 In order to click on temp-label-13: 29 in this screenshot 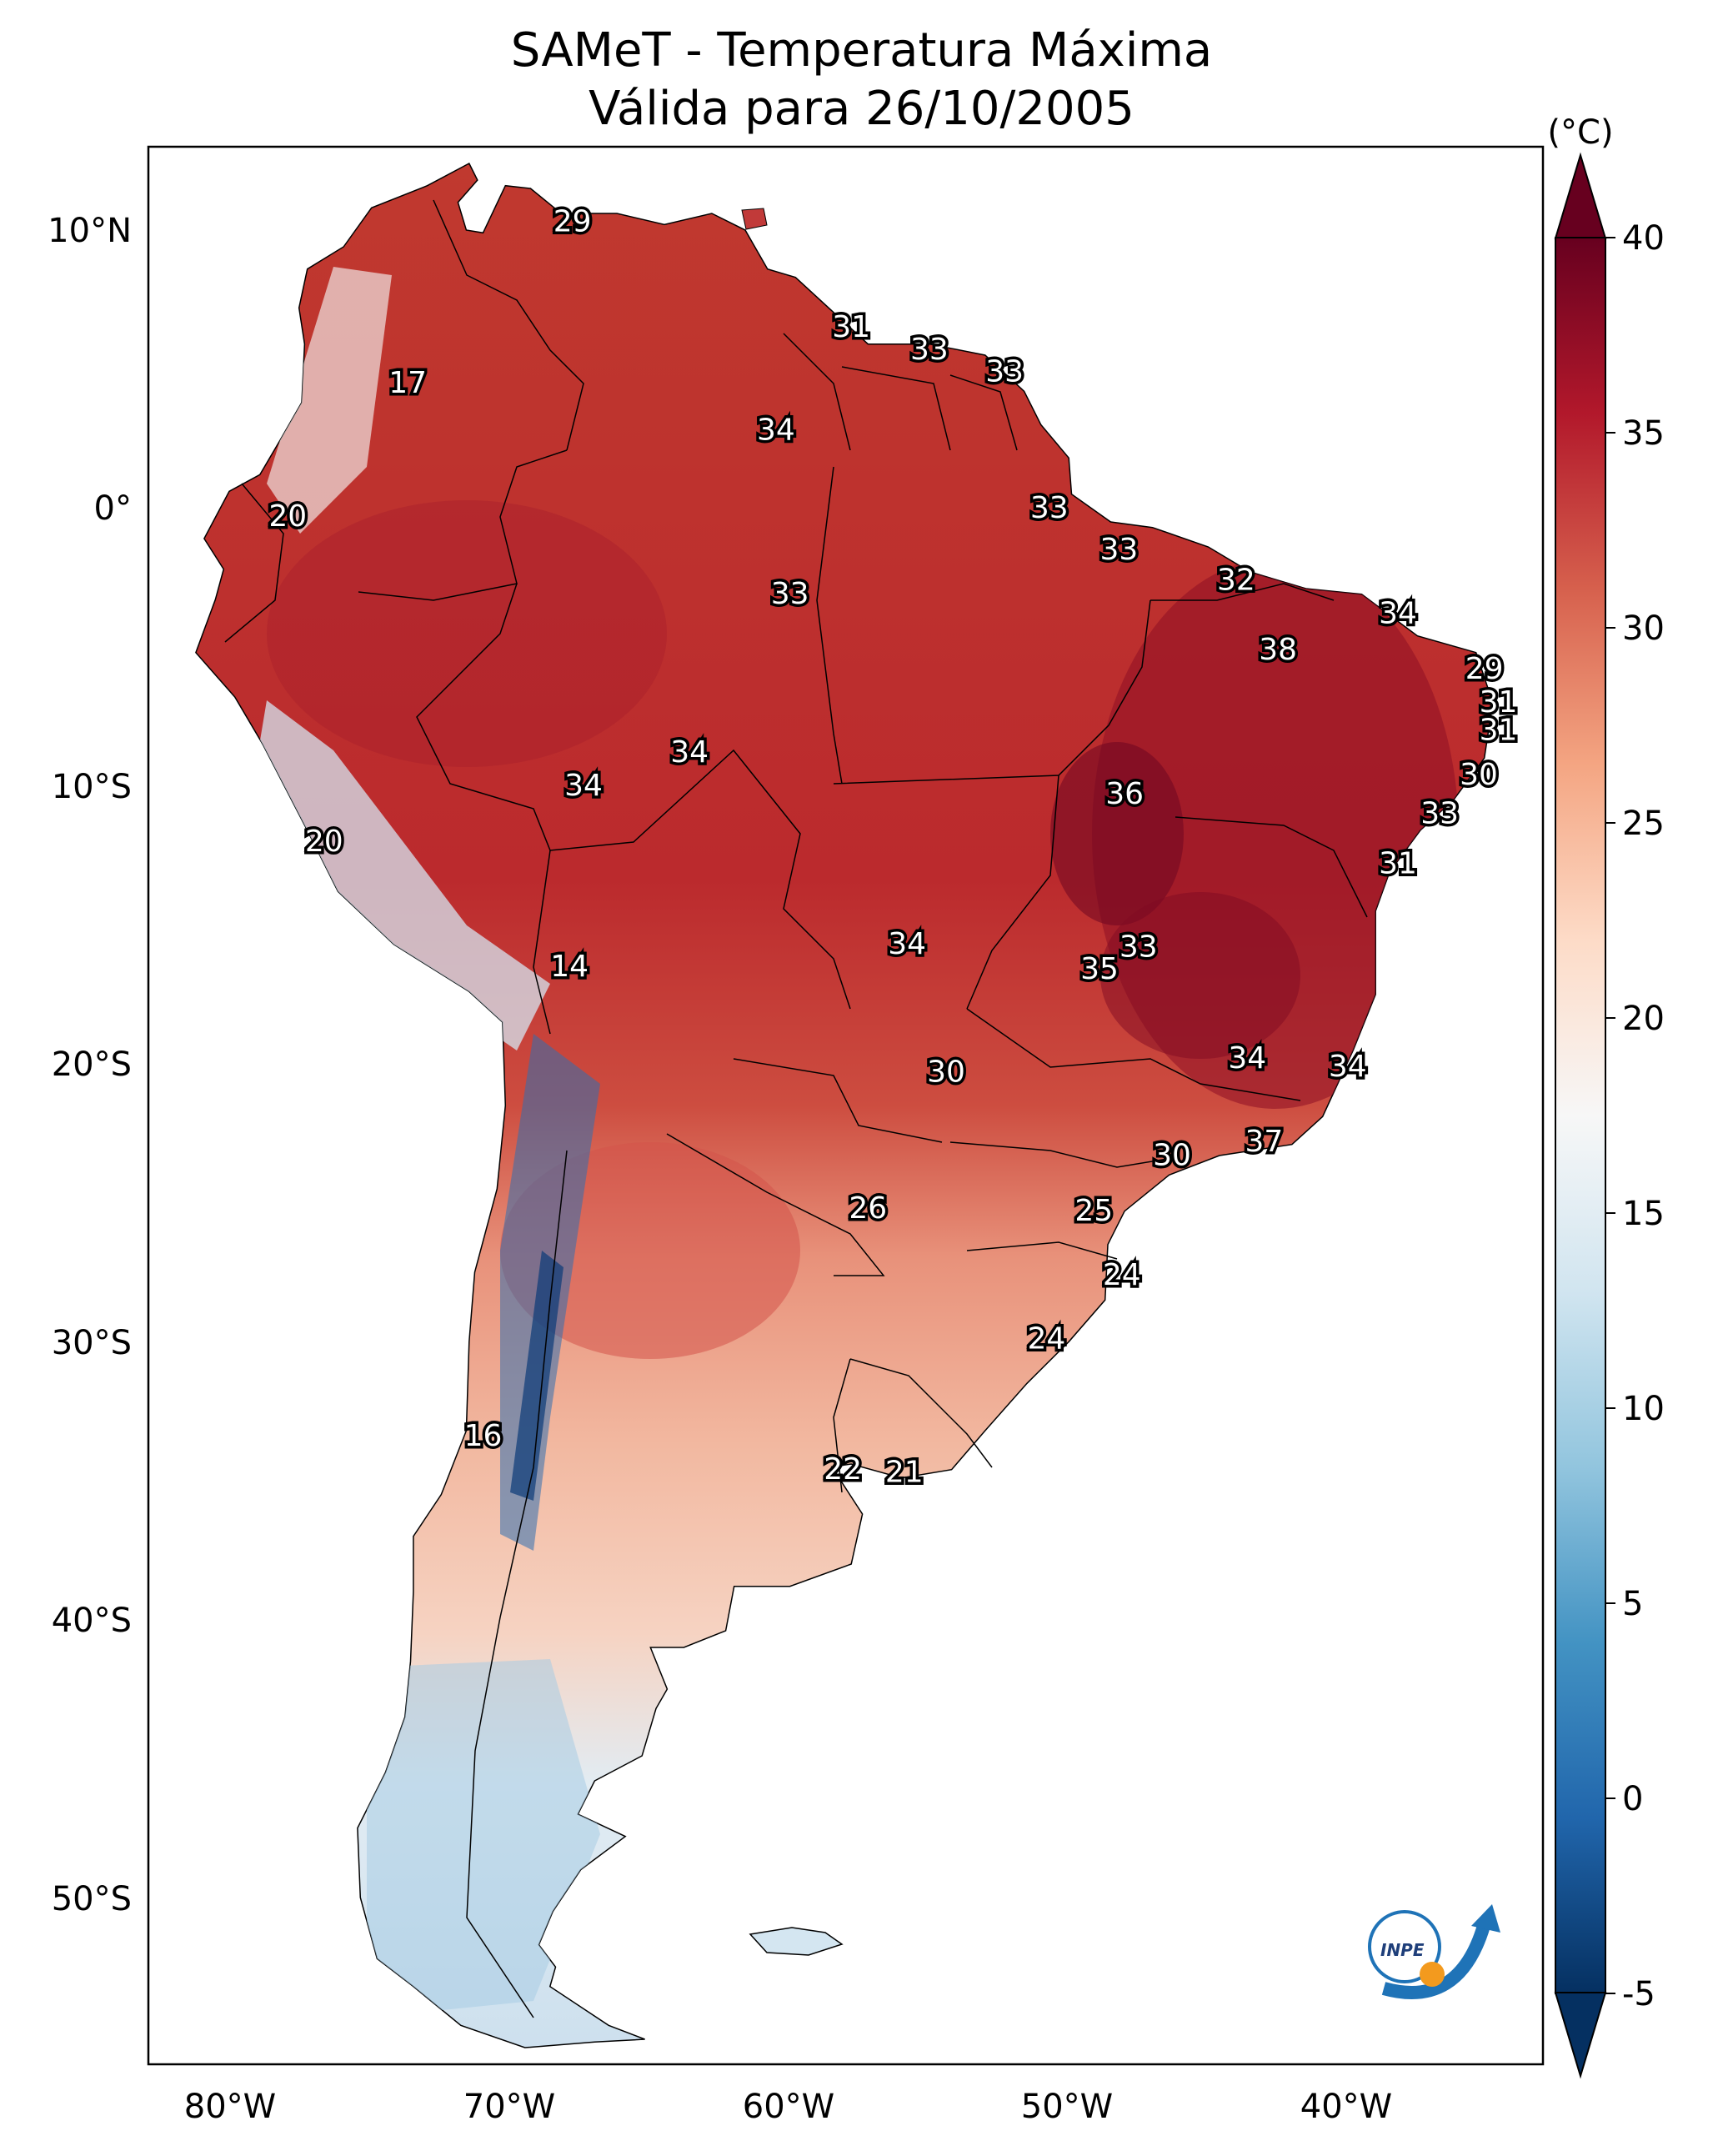, I will do `click(1484, 669)`.